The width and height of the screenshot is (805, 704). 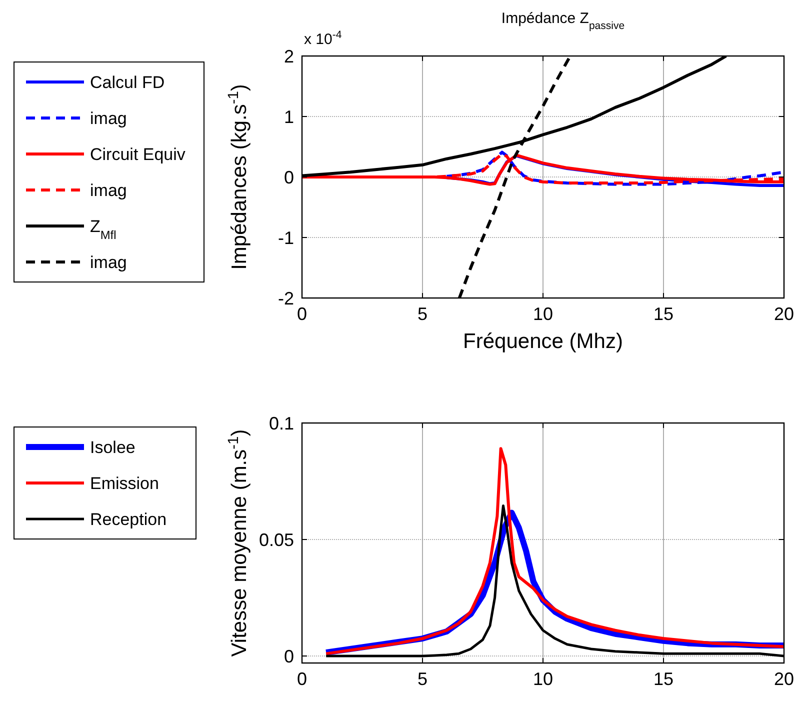 I want to click on y-tick-label: 0.05, so click(x=276, y=540).